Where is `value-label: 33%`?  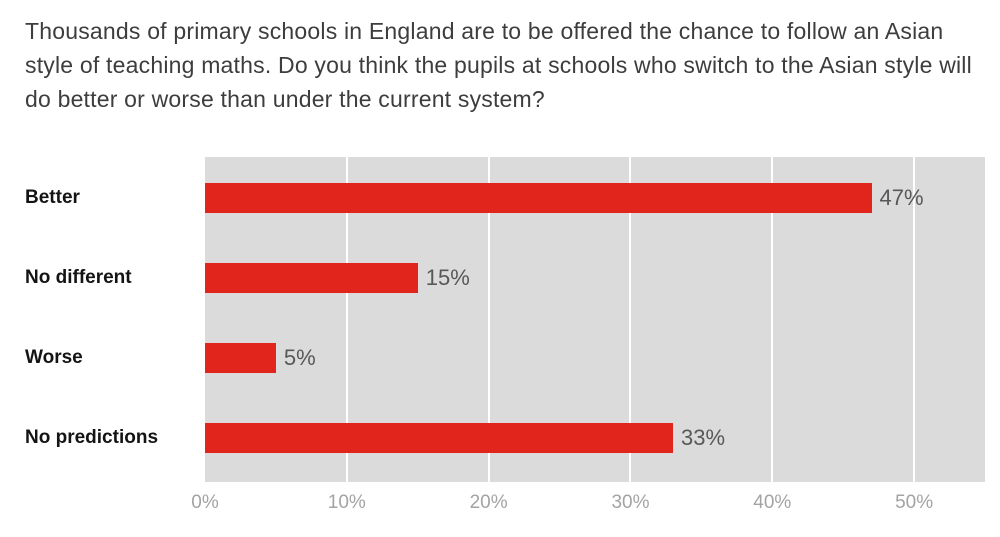
value-label: 33% is located at coordinates (703, 437).